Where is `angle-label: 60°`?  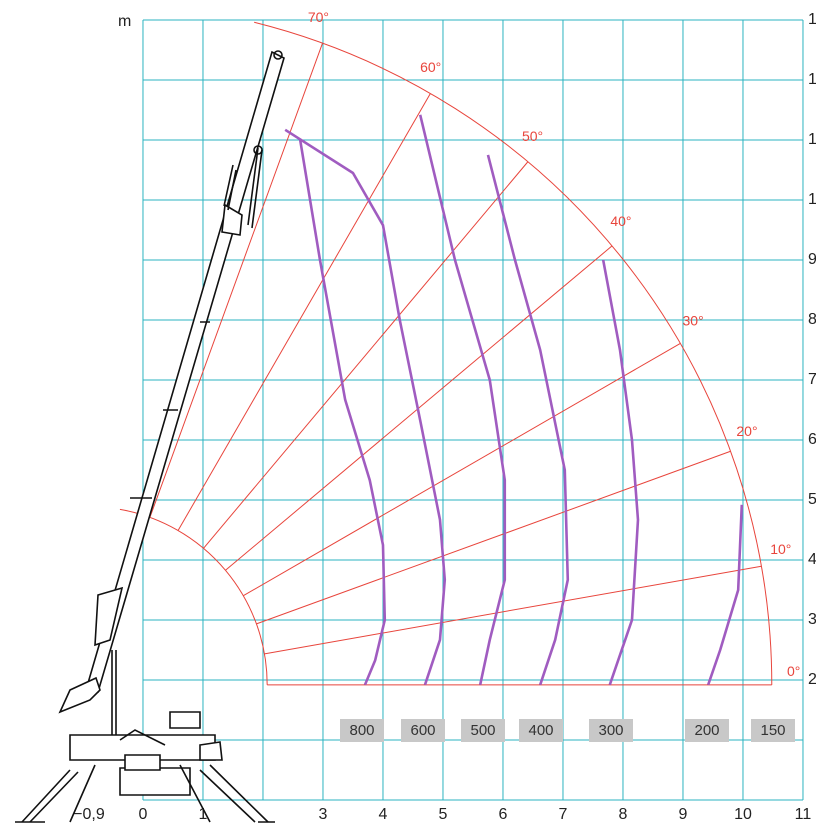
angle-label: 60° is located at coordinates (430, 67).